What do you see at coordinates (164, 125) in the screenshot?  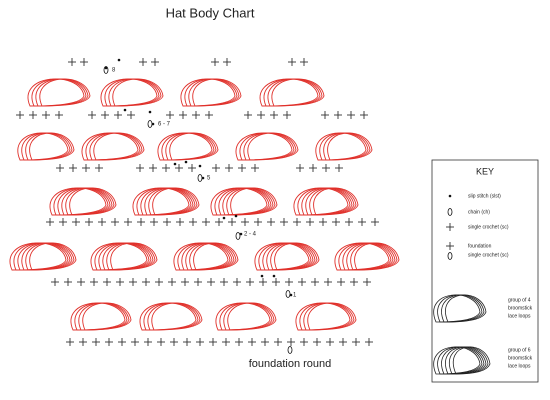 I see `row-label: 6 - 7` at bounding box center [164, 125].